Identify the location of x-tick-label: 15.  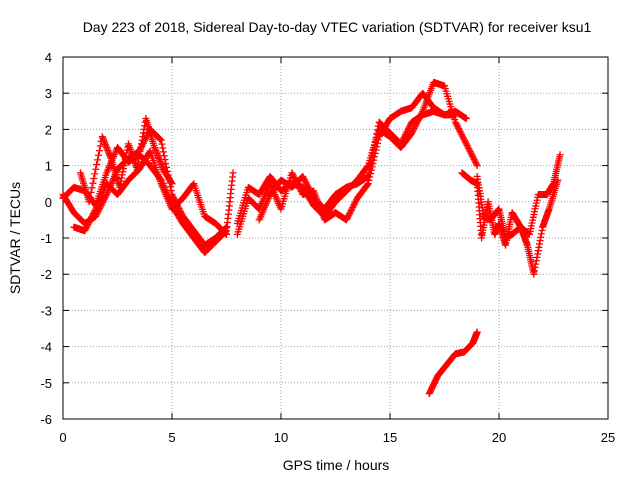
(390, 437).